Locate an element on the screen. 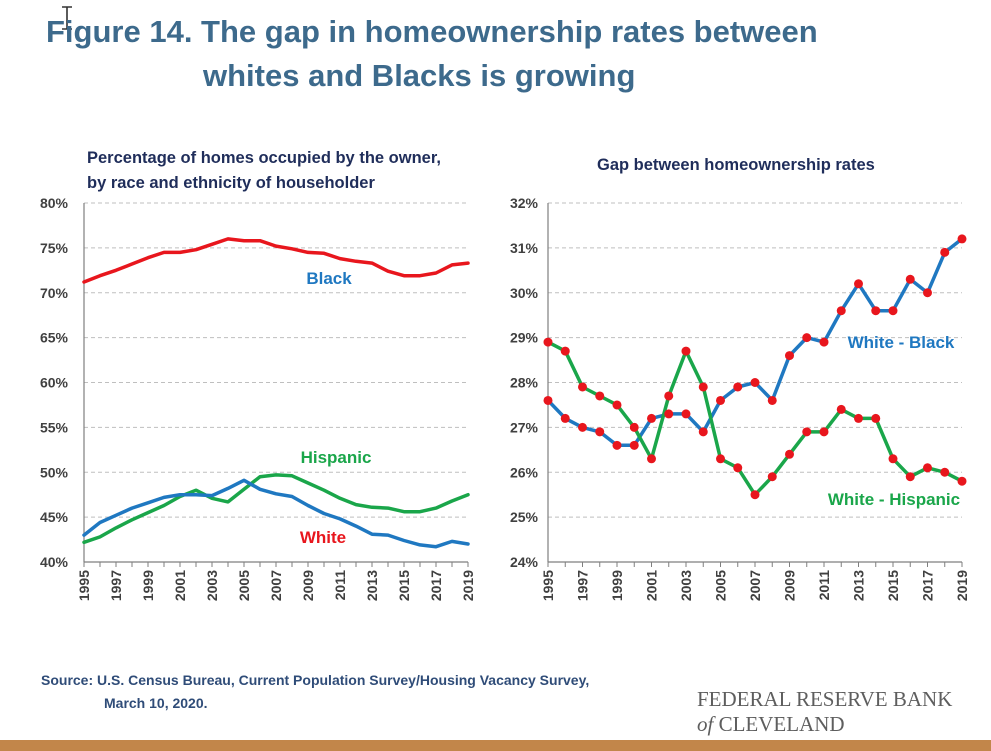 The width and height of the screenshot is (991, 751). logo-line2: of CLEVELAND is located at coordinates (824, 724).